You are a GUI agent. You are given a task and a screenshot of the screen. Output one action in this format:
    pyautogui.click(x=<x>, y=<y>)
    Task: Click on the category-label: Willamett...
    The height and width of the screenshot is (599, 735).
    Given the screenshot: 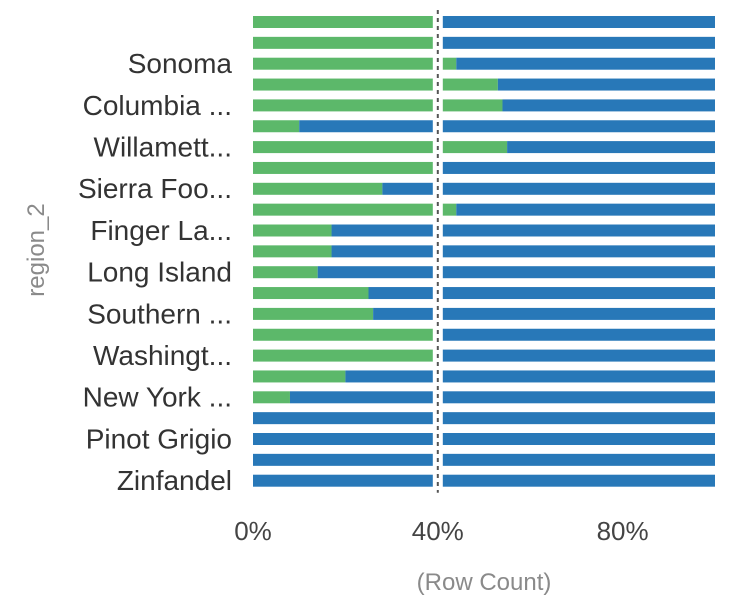 What is the action you would take?
    pyautogui.click(x=163, y=146)
    